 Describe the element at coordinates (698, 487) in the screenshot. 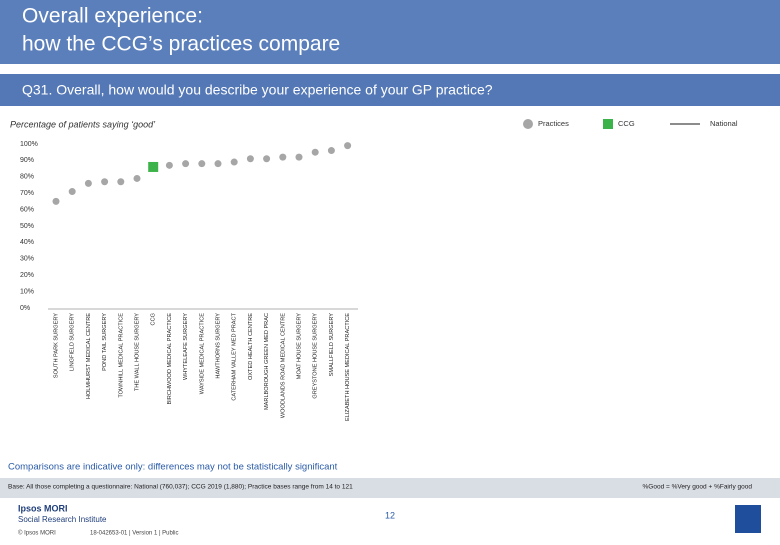

I see `definition: %Good = %Very good + %Fairly good` at that location.